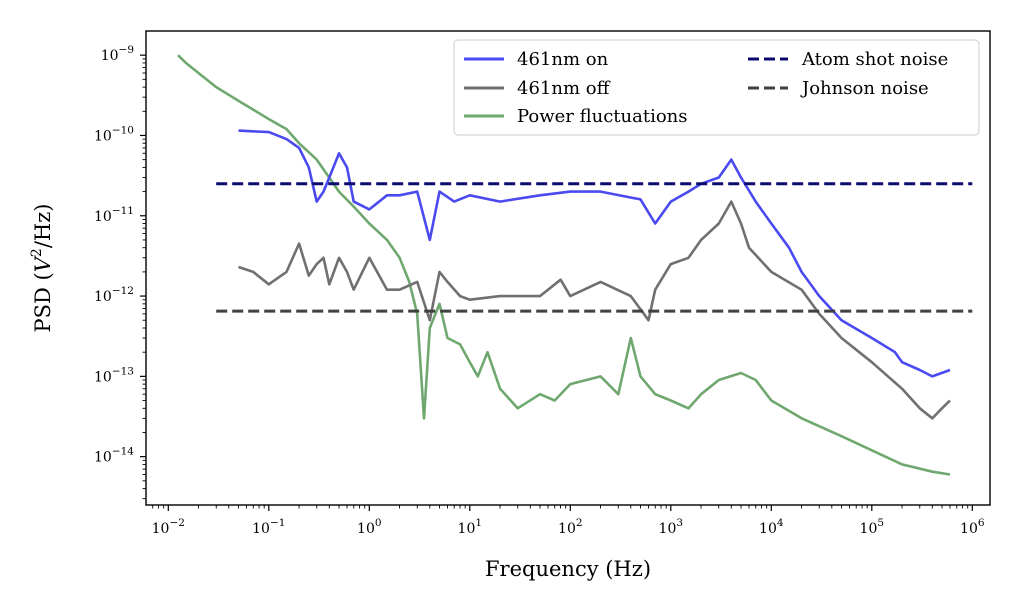 Image resolution: width=1020 pixels, height=612 pixels. What do you see at coordinates (42, 268) in the screenshot?
I see `y-axis-label: PSD (V2/Hz)` at bounding box center [42, 268].